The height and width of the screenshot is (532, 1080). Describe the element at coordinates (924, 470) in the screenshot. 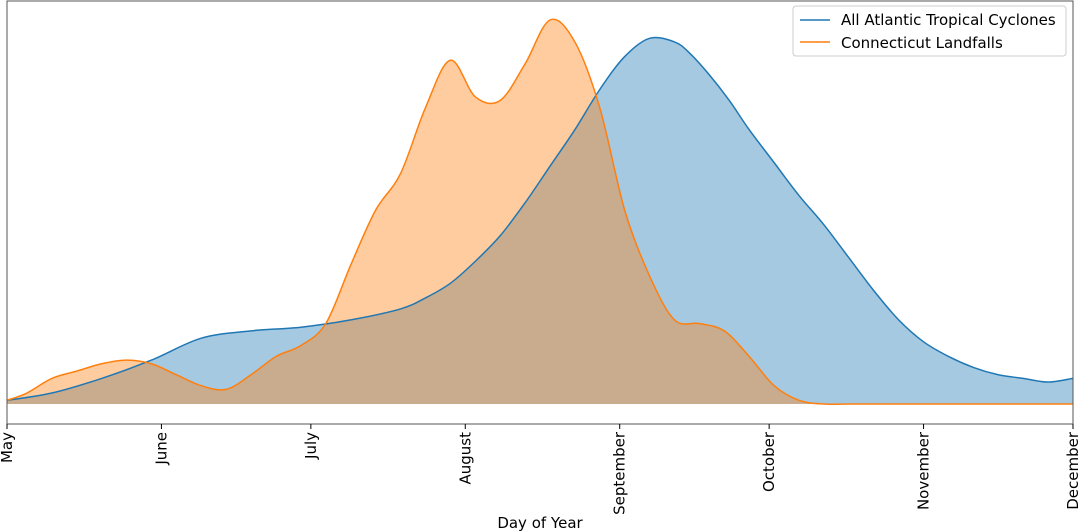

I see `x-tick-label: November` at that location.